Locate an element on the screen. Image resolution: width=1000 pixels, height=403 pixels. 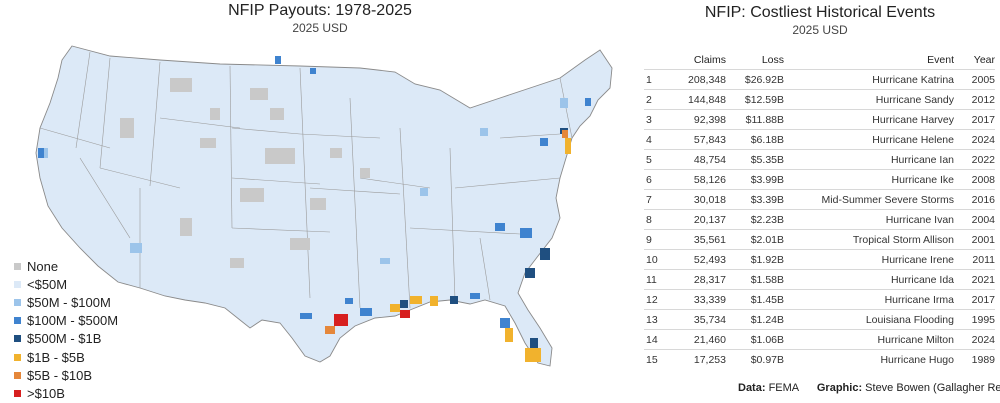
table-row: 6 58,126 $3.99B Hurricane Ike 2008 is located at coordinates (819, 179).